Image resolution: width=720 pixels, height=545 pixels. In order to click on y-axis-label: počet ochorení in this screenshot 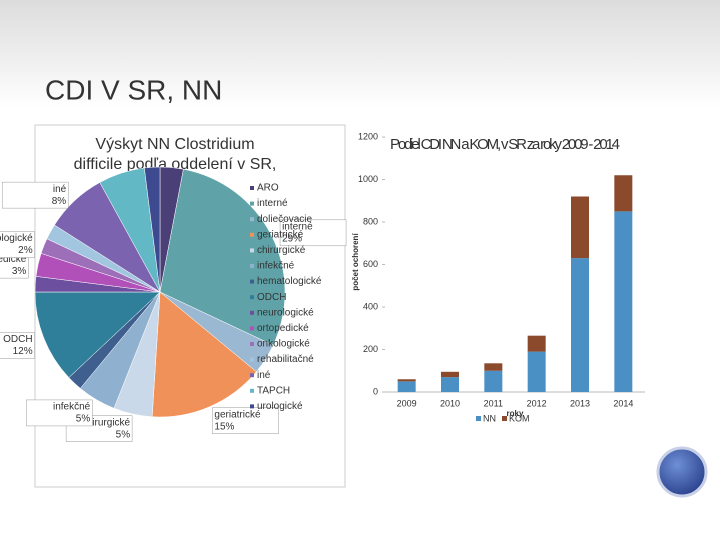, I will do `click(355, 262)`.